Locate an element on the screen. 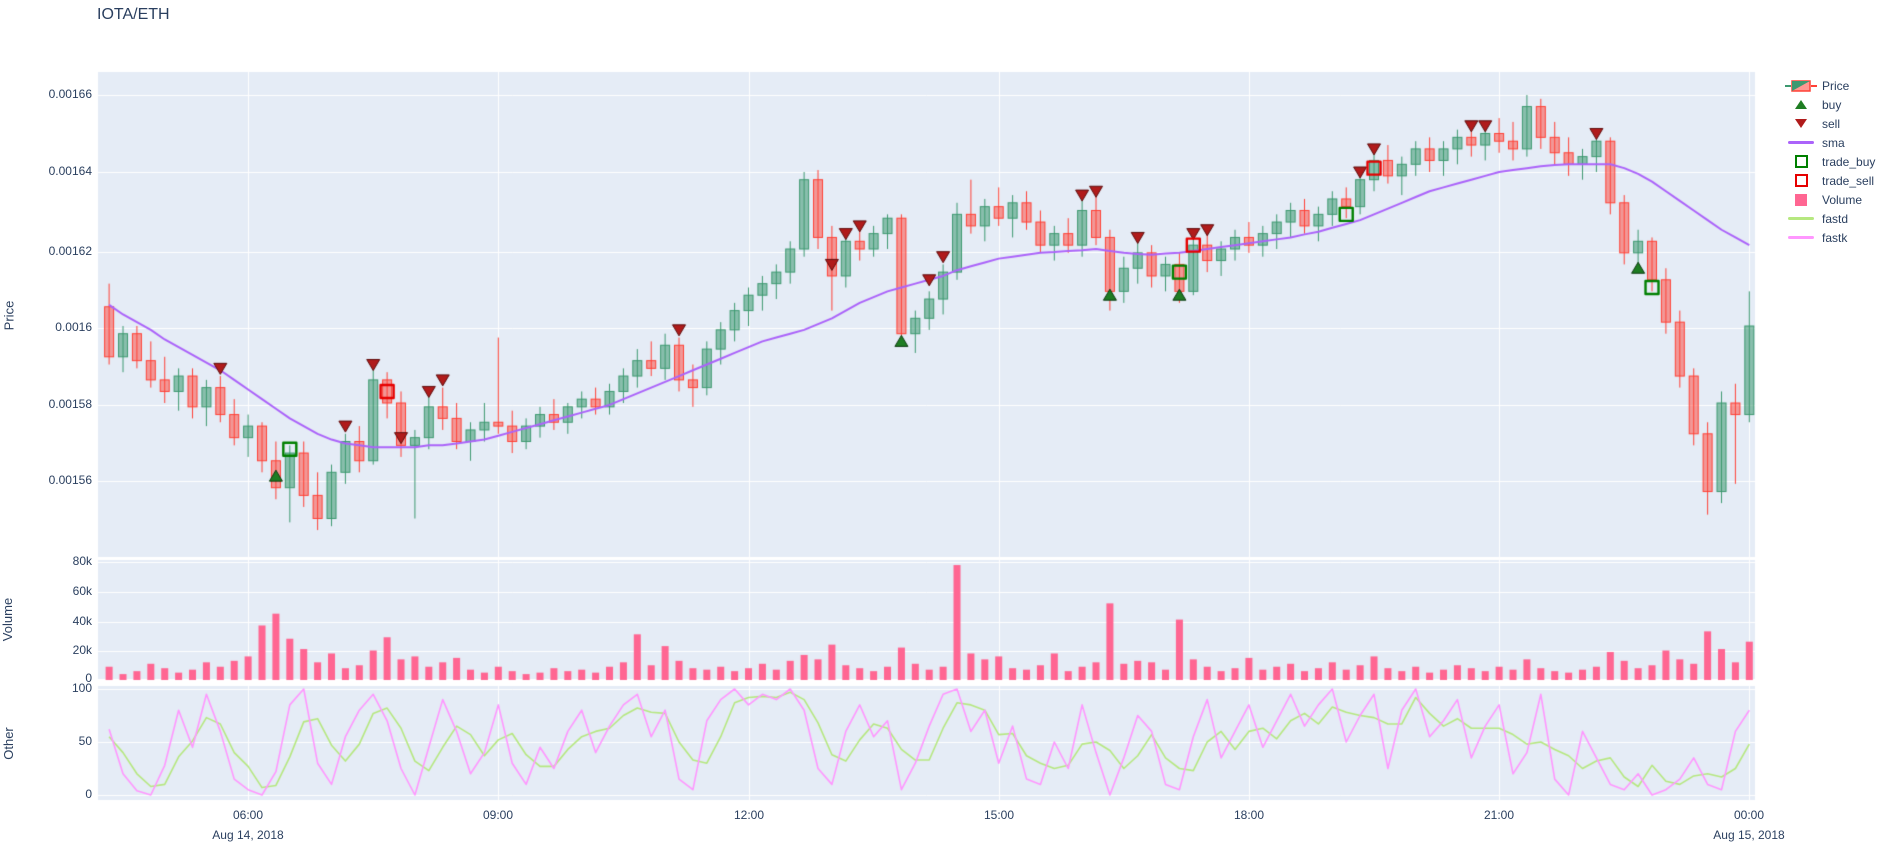 The image size is (1898, 860). legend-label: Price is located at coordinates (1836, 85).